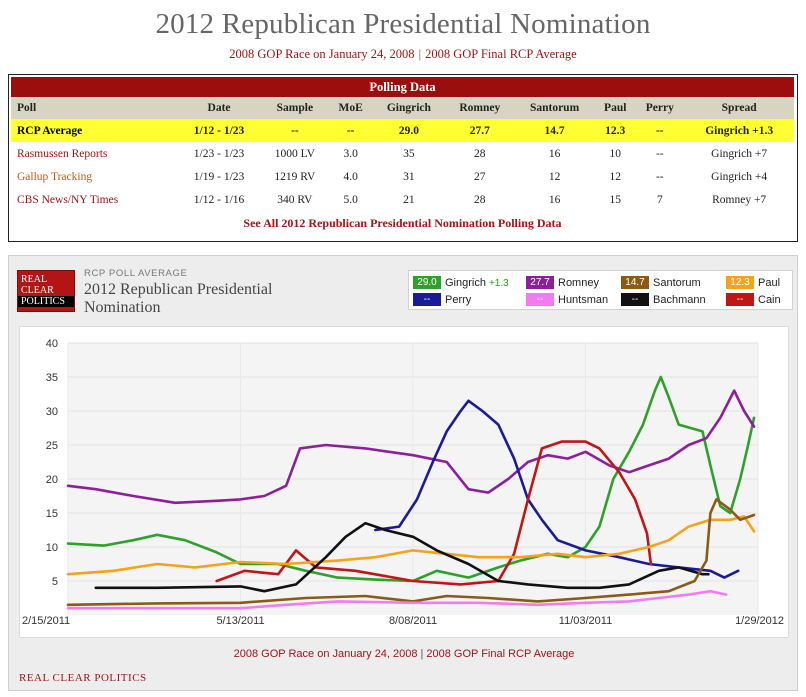 The width and height of the screenshot is (806, 697). Describe the element at coordinates (219, 130) in the screenshot. I see `cell-date: 1/12 - 1/23` at that location.